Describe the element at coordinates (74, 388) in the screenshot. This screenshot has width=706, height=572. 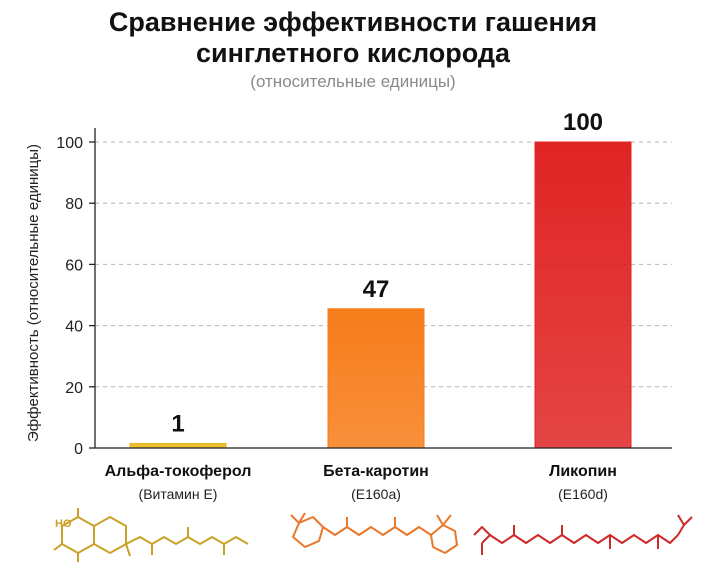
I see `y-tick-label: 20` at that location.